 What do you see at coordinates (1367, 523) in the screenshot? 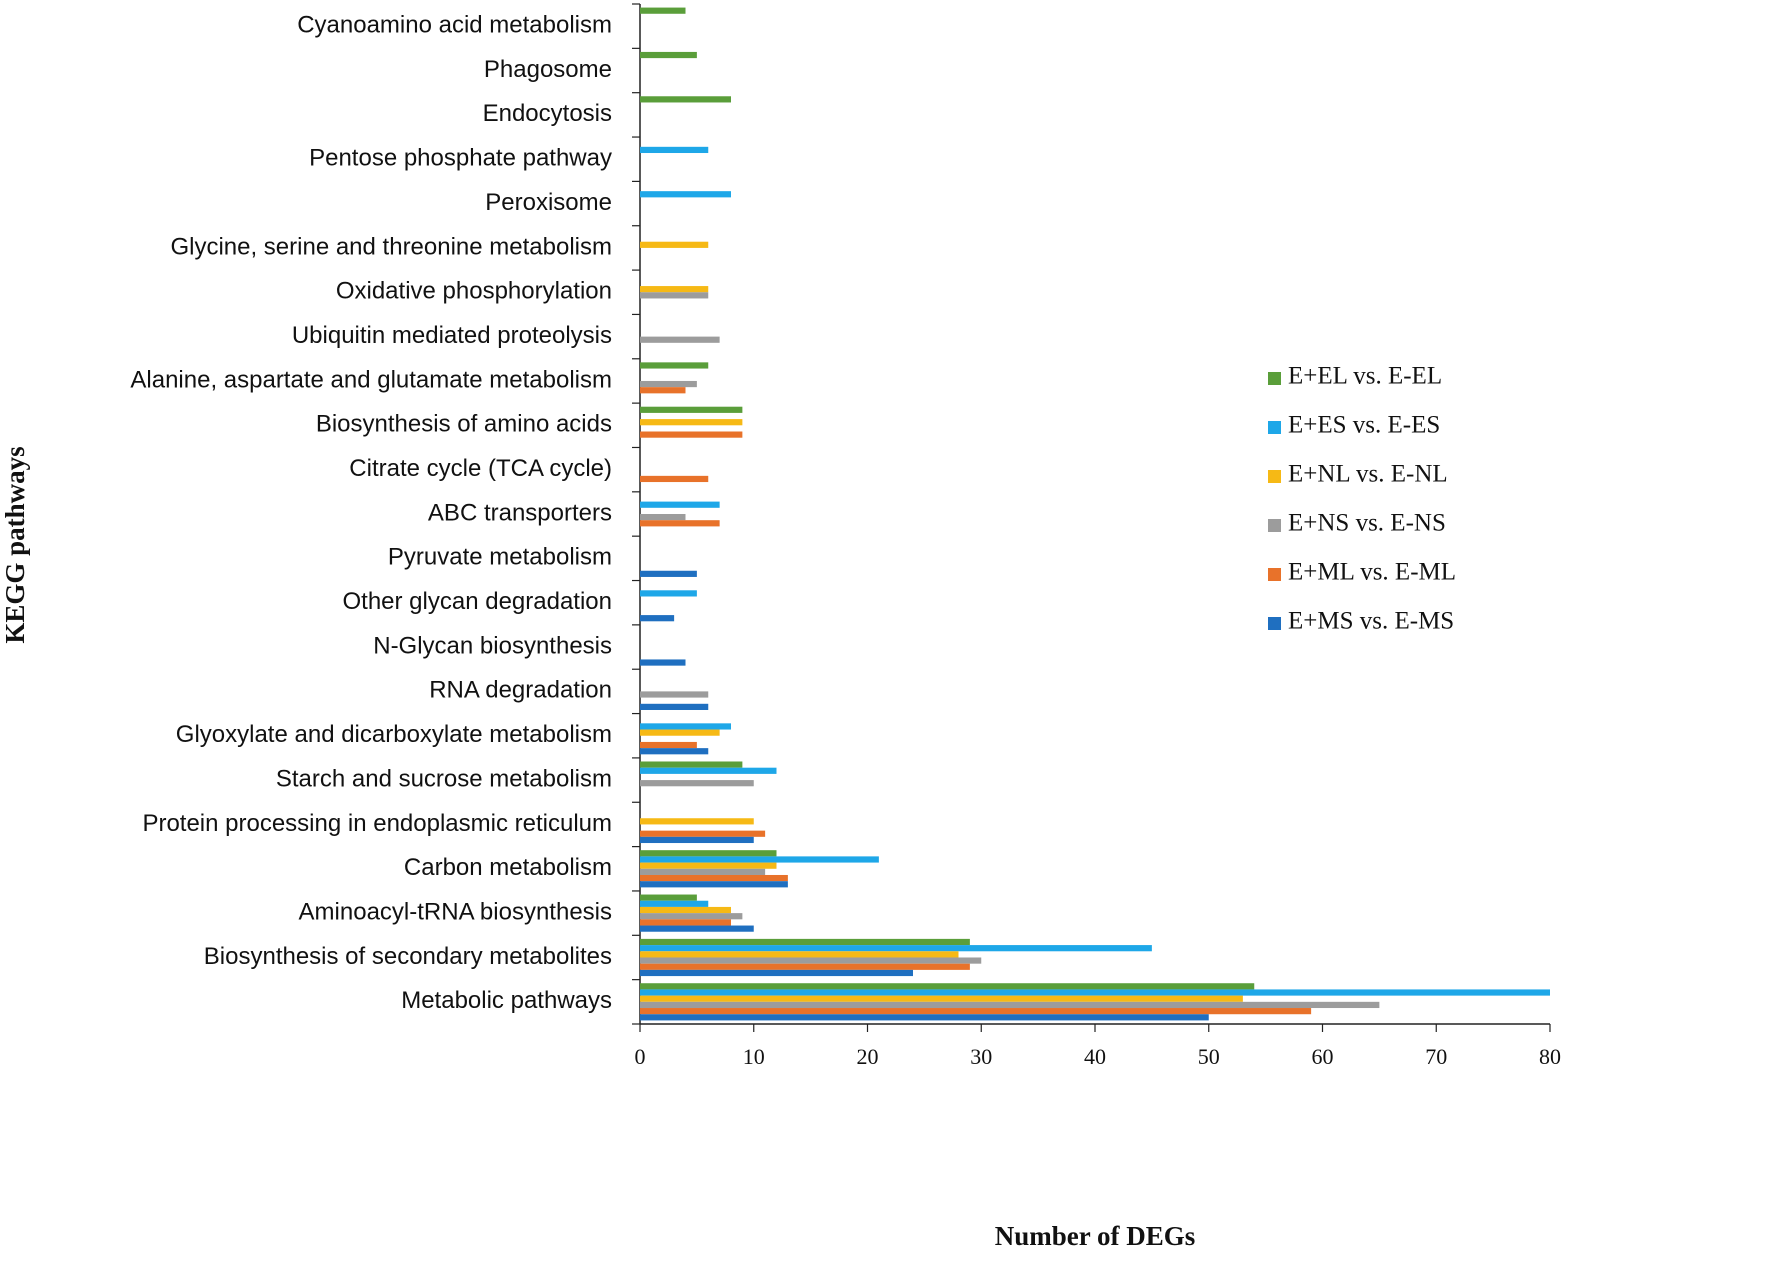
I see `legend-label: E+NS vs. E-NS` at bounding box center [1367, 523].